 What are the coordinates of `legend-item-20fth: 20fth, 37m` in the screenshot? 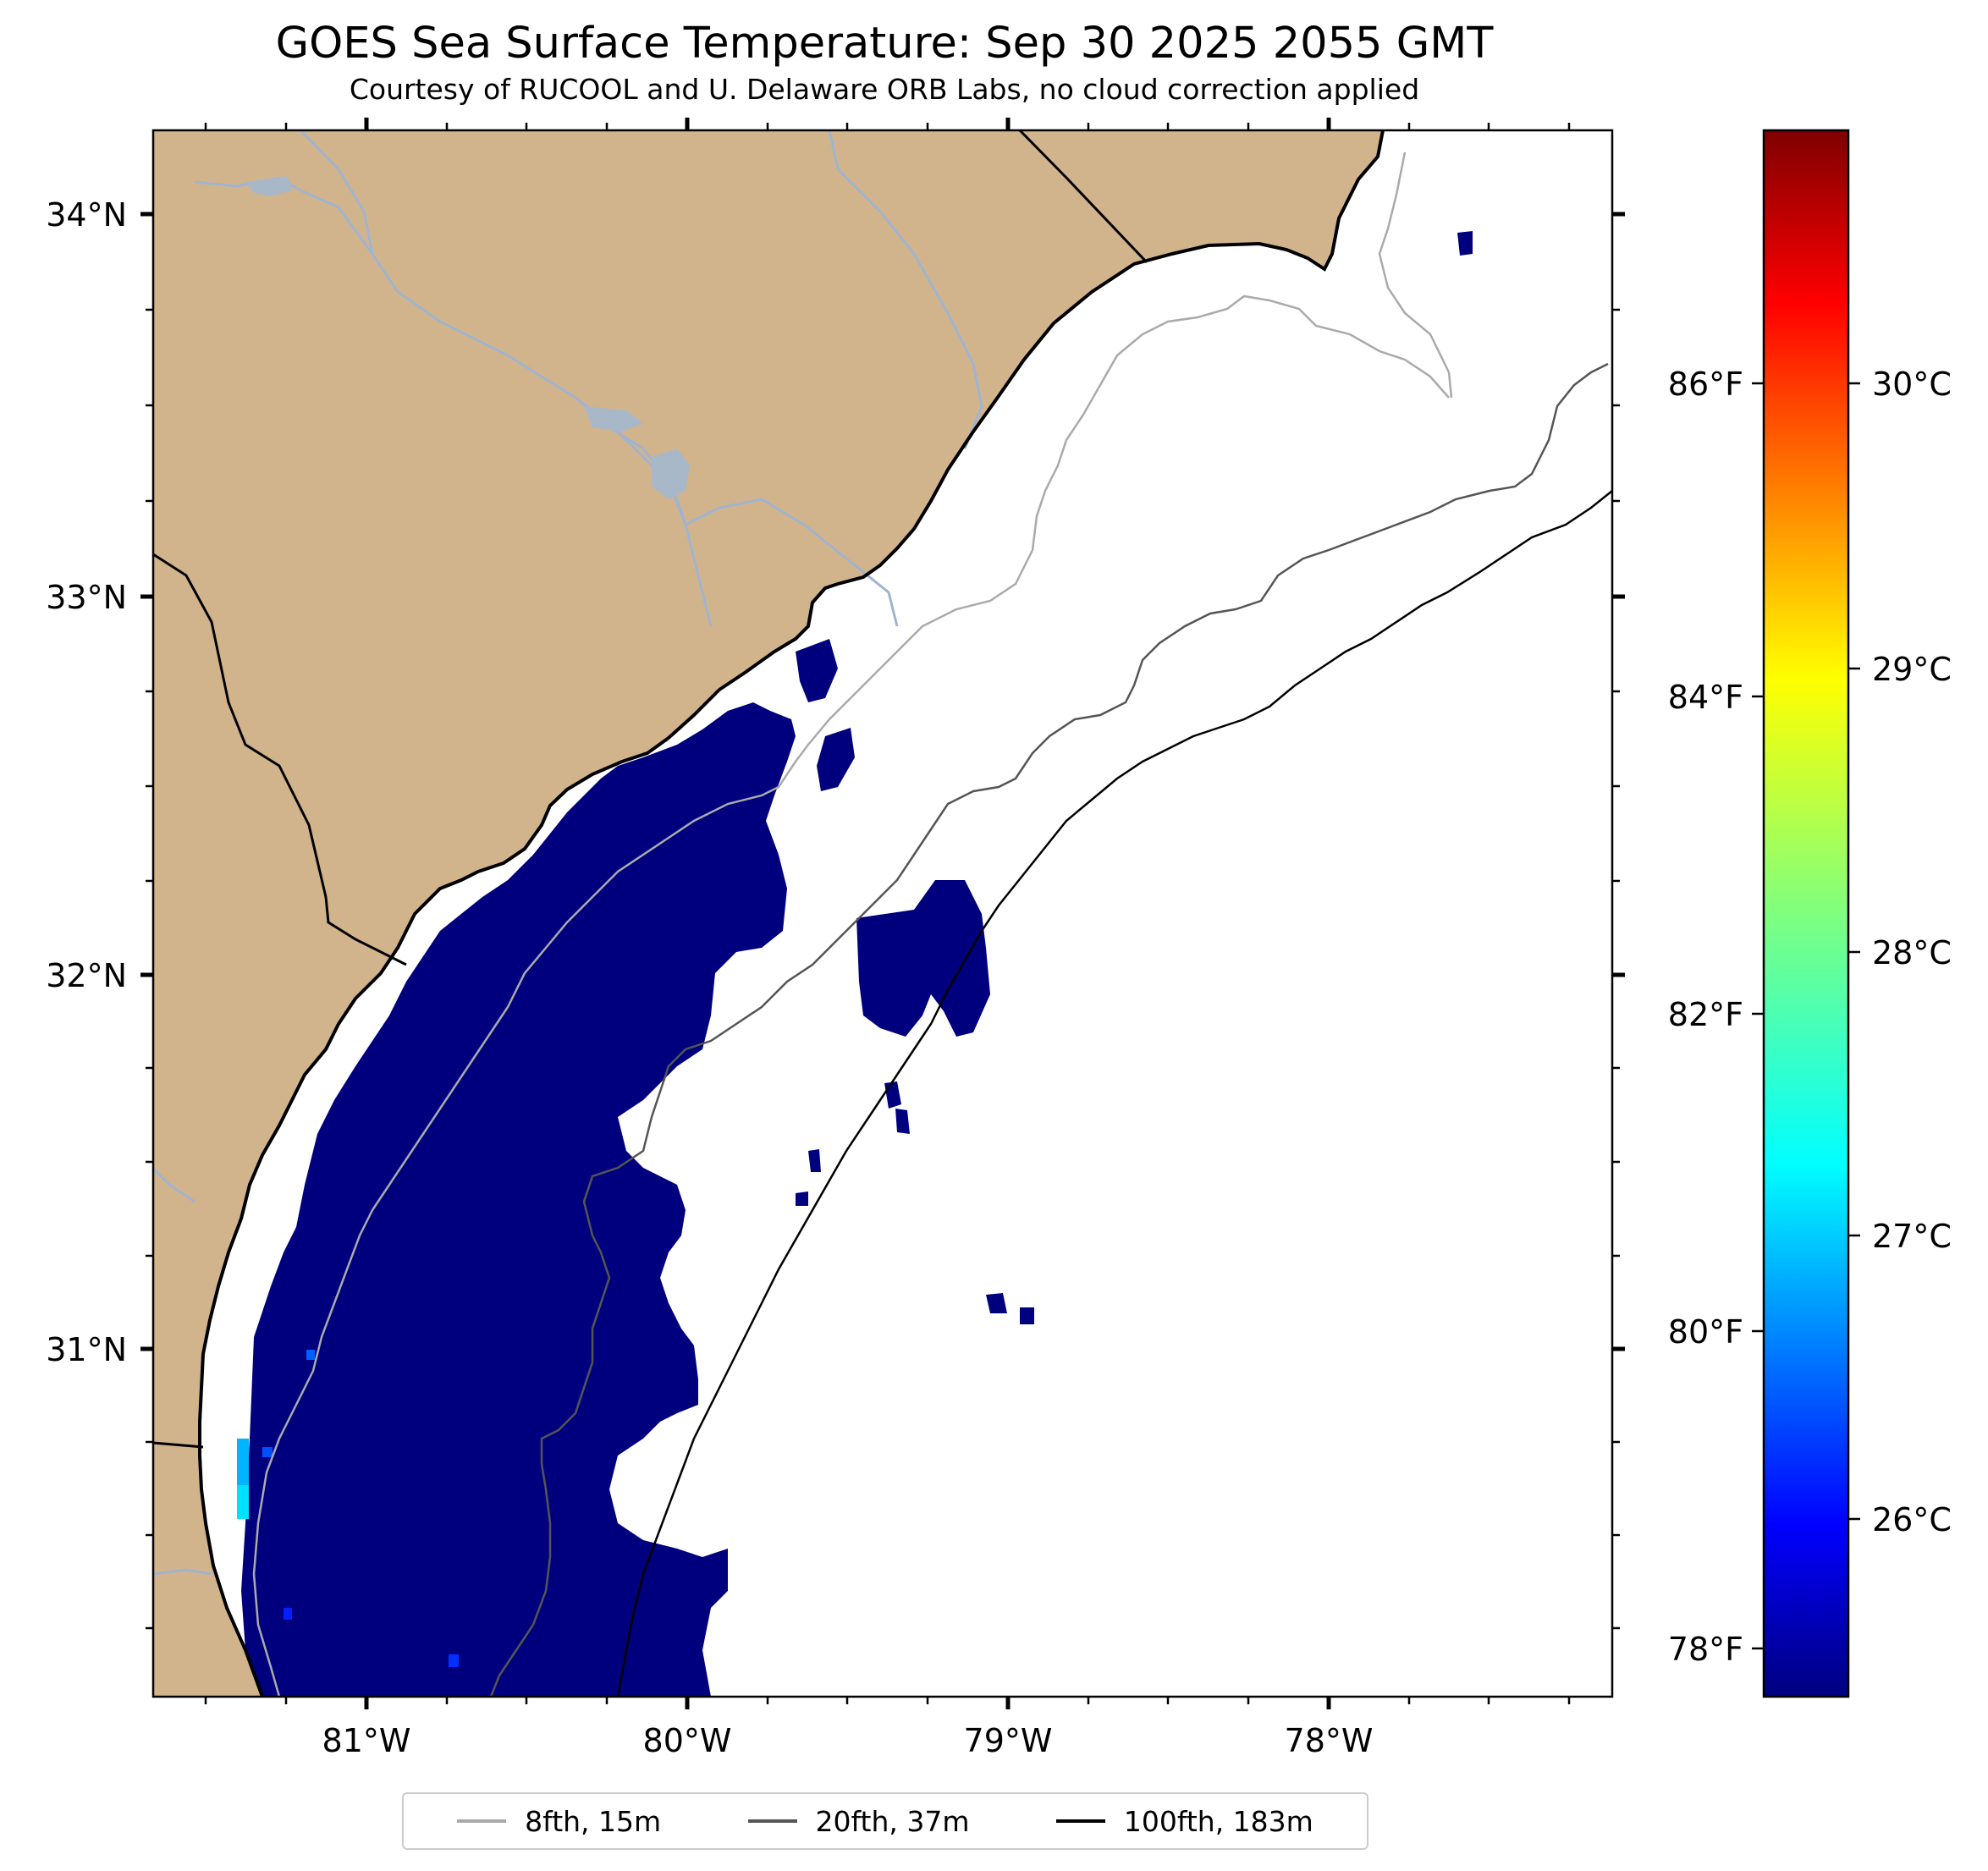 It's located at (858, 1821).